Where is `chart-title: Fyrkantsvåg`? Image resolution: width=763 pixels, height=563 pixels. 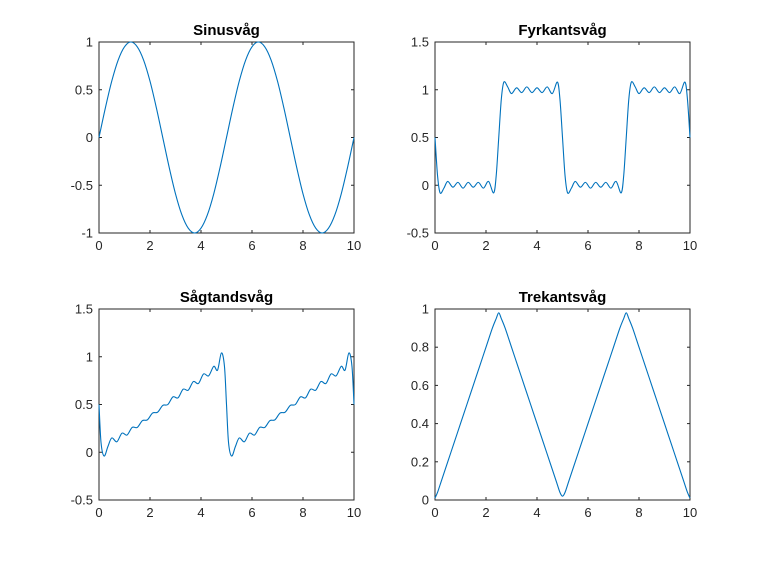 chart-title: Fyrkantsvåg is located at coordinates (562, 30).